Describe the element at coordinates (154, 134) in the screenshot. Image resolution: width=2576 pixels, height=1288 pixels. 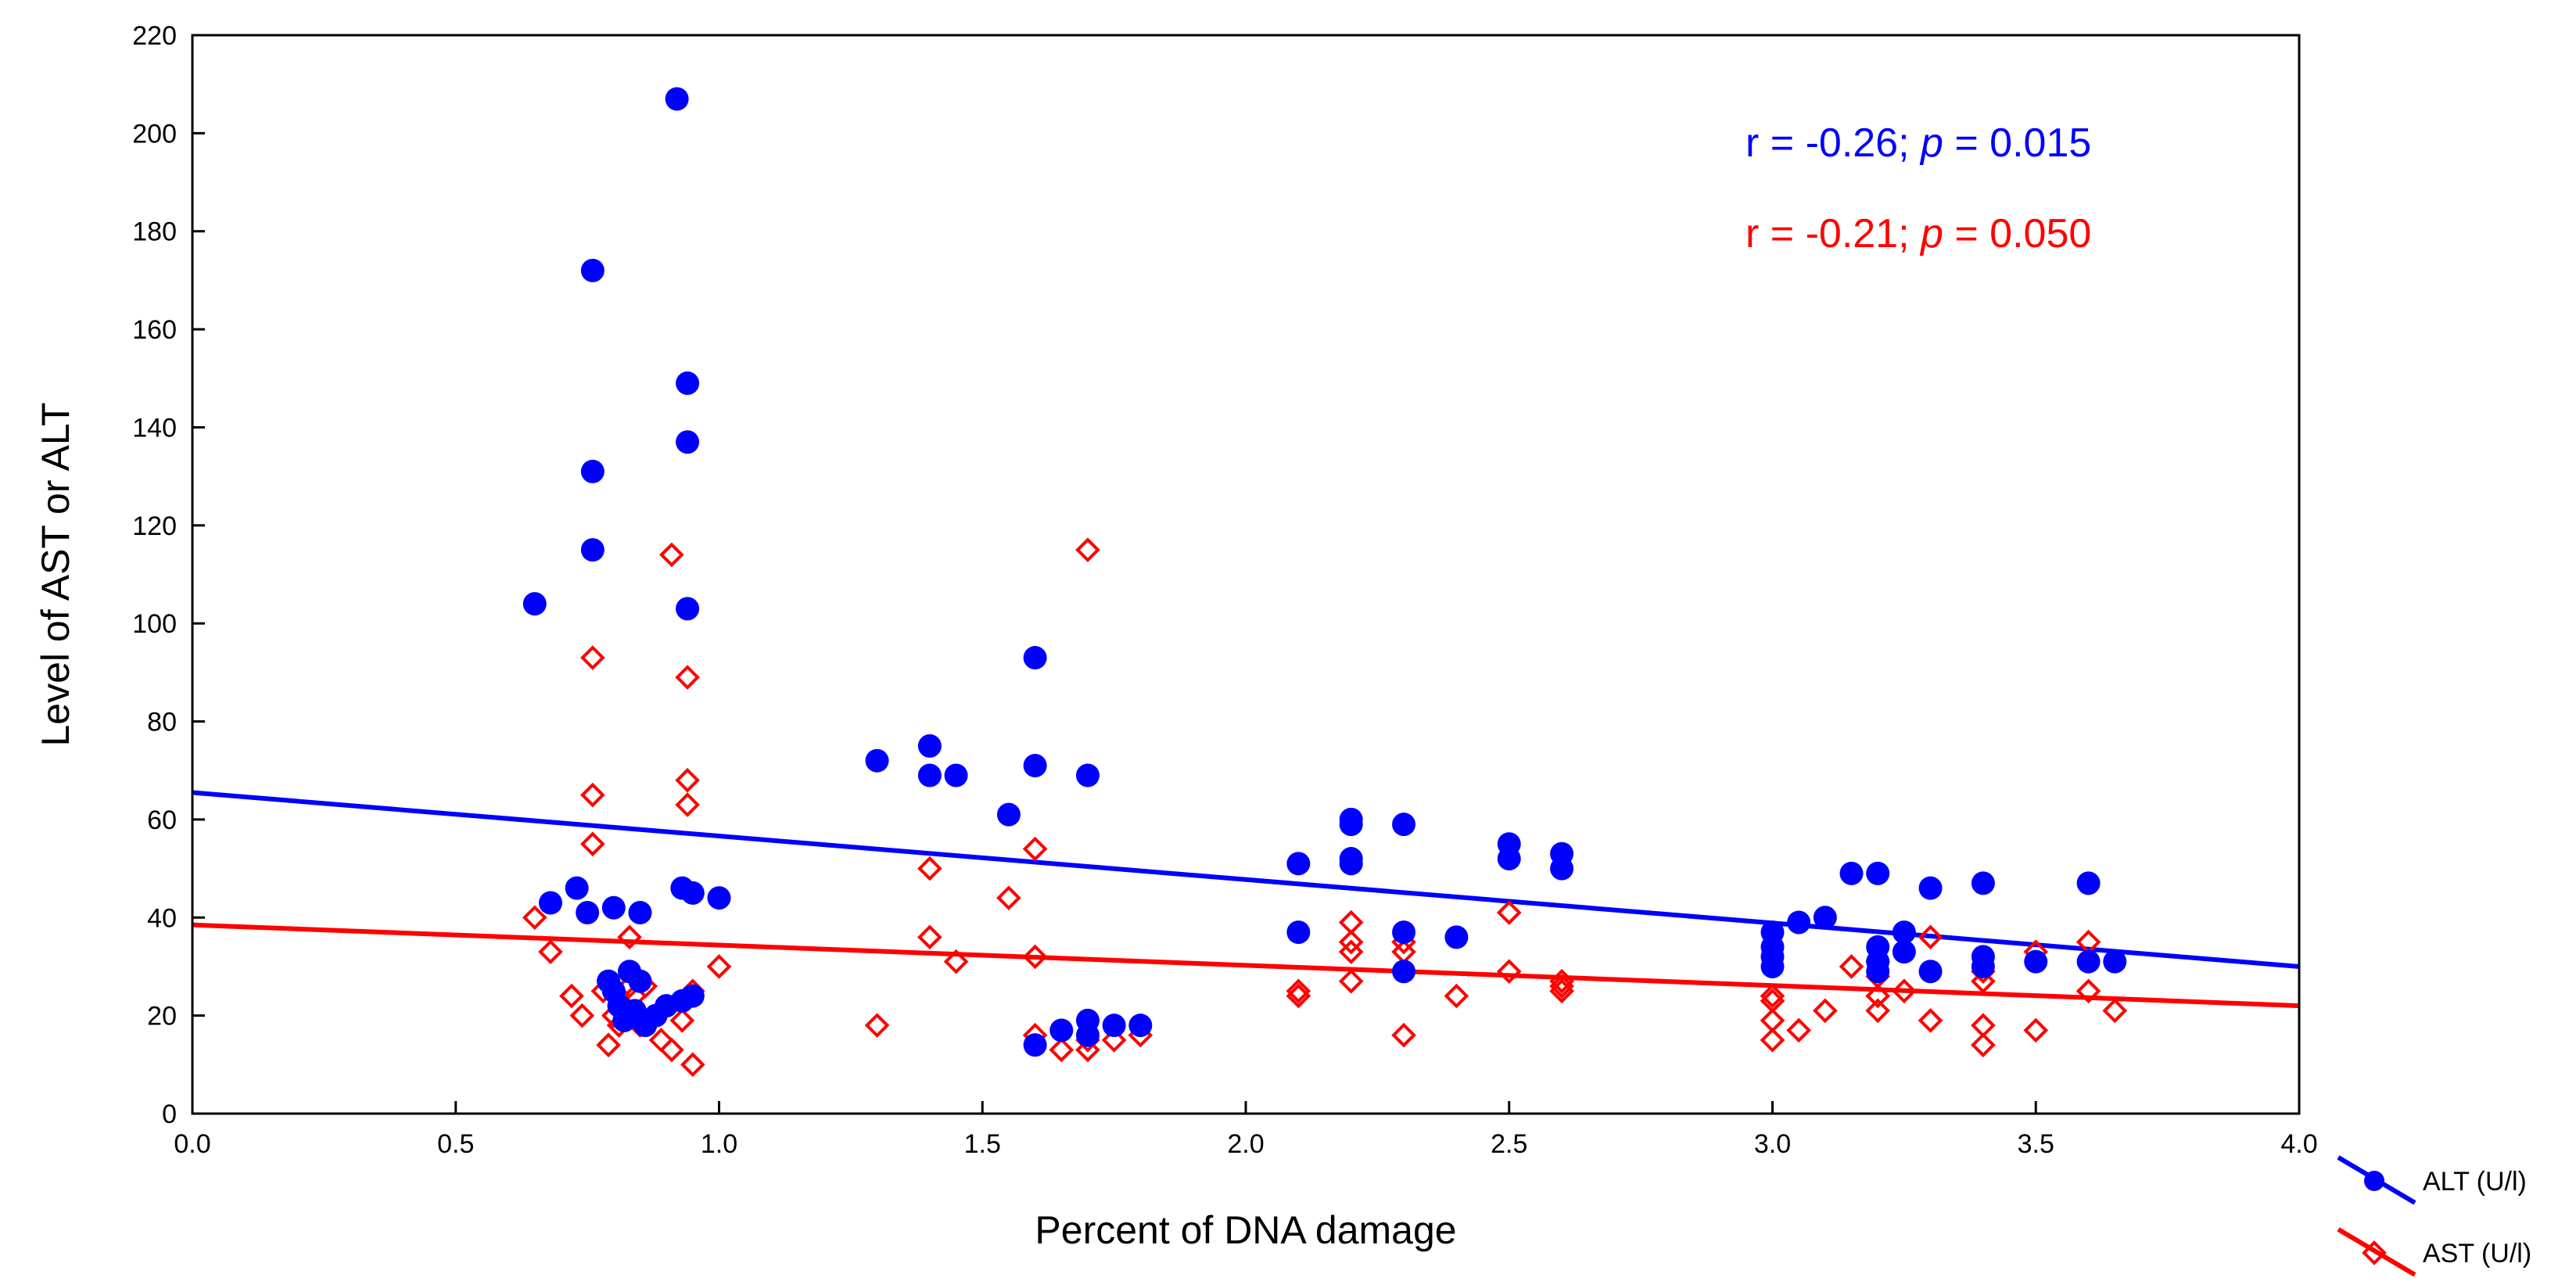
I see `y-tick-label: 200` at that location.